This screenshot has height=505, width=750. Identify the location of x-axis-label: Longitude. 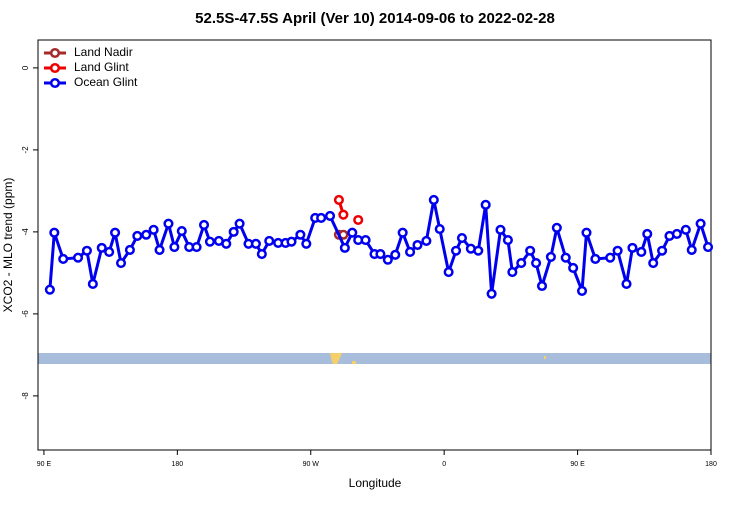
(375, 483).